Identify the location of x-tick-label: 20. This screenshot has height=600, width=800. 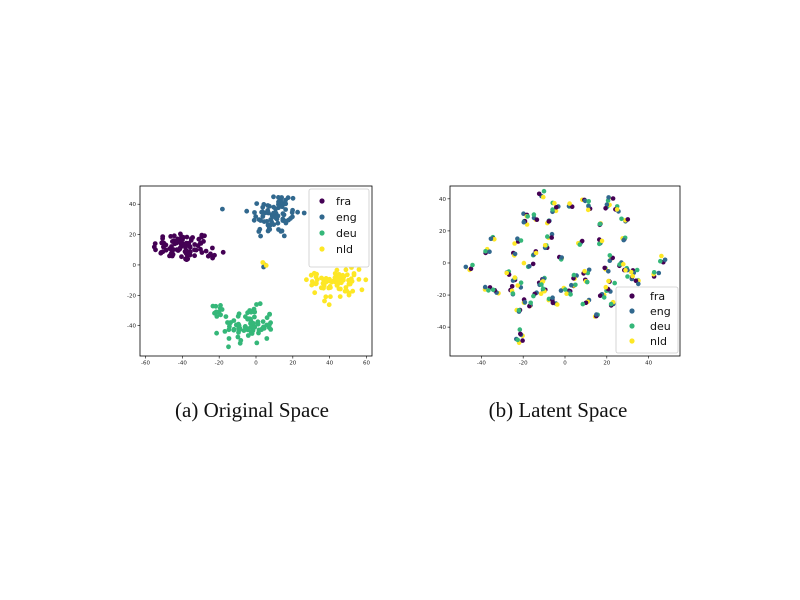
(606, 364).